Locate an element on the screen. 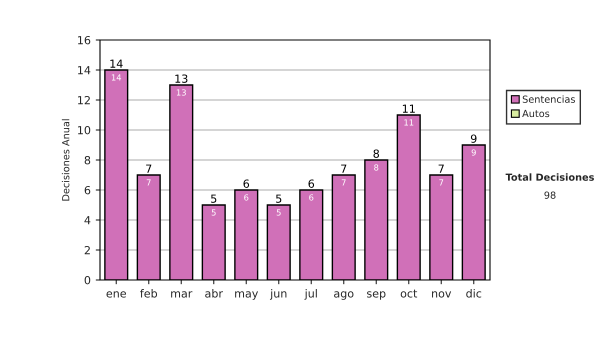  y-tick-label: 0 is located at coordinates (87, 280).